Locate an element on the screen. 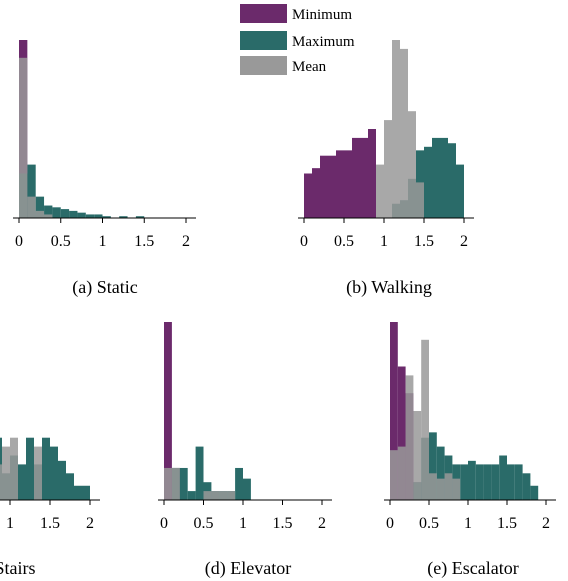 Image resolution: width=568 pixels, height=581 pixels. histogram-panel-4: 0 0.5 1 1.5 2 (d) Elevator is located at coordinates (245, 450).